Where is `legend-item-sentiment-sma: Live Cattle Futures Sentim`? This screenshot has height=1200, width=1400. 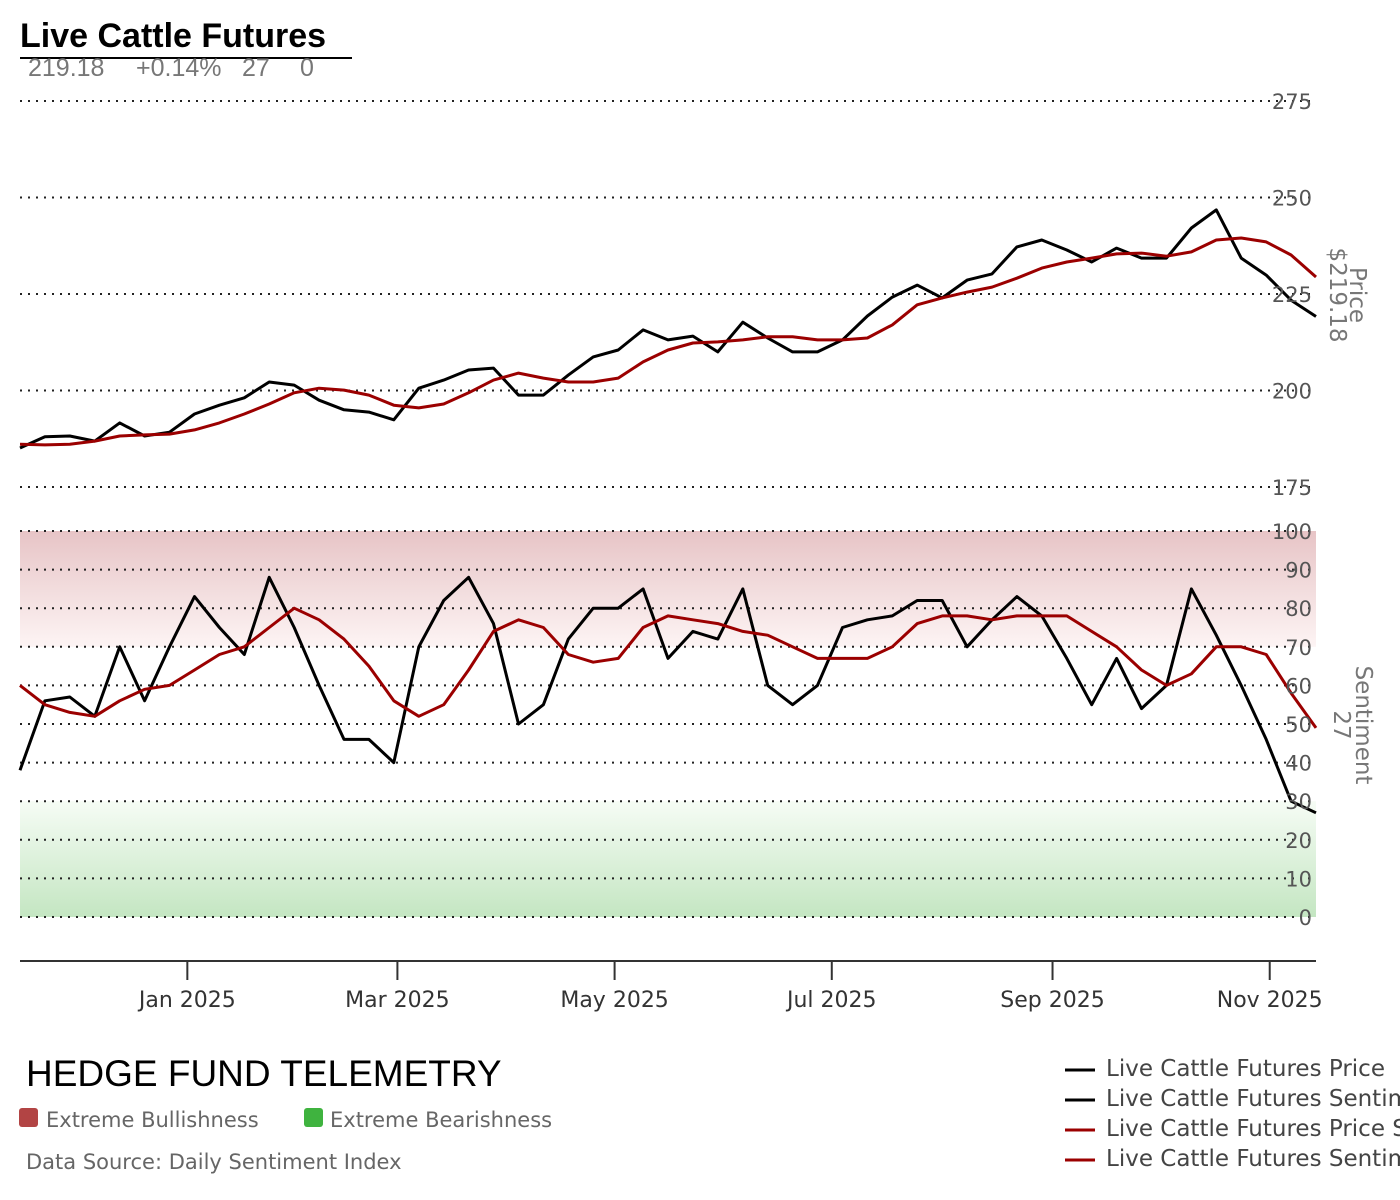 legend-item-sentiment-sma: Live Cattle Futures Sentim is located at coordinates (1253, 1159).